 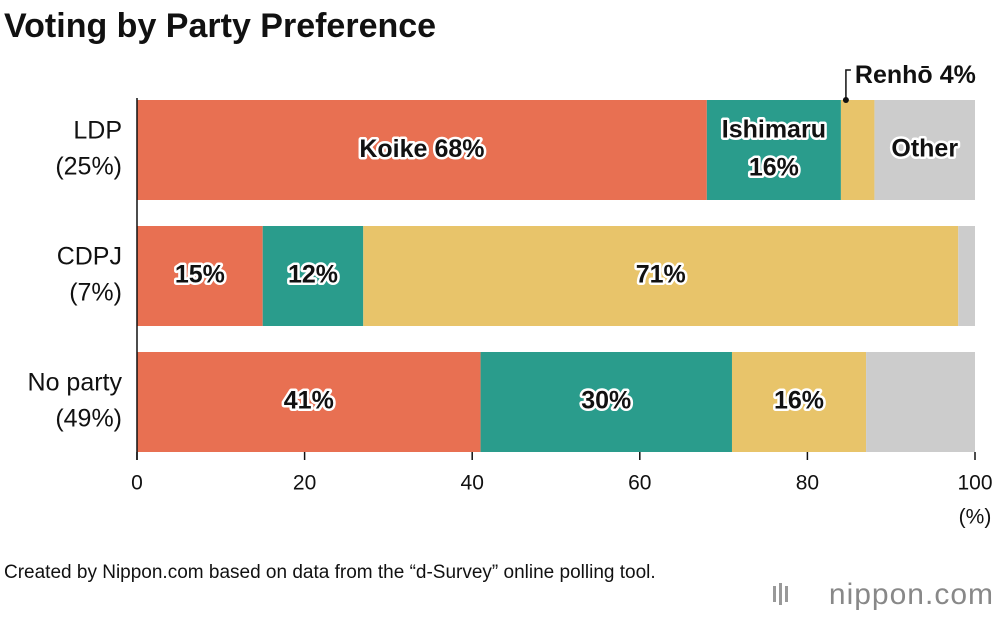 What do you see at coordinates (472, 483) in the screenshot?
I see `x-tick-label: 40` at bounding box center [472, 483].